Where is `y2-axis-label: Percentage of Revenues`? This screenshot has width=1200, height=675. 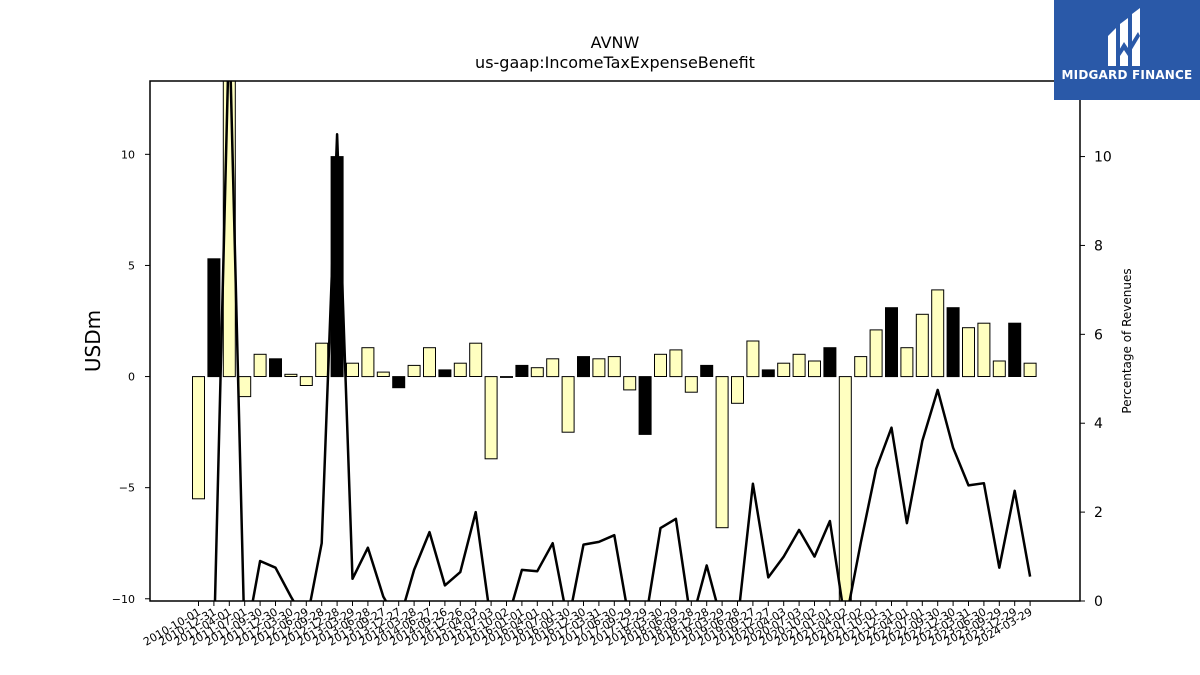 y2-axis-label: Percentage of Revenues is located at coordinates (1127, 340).